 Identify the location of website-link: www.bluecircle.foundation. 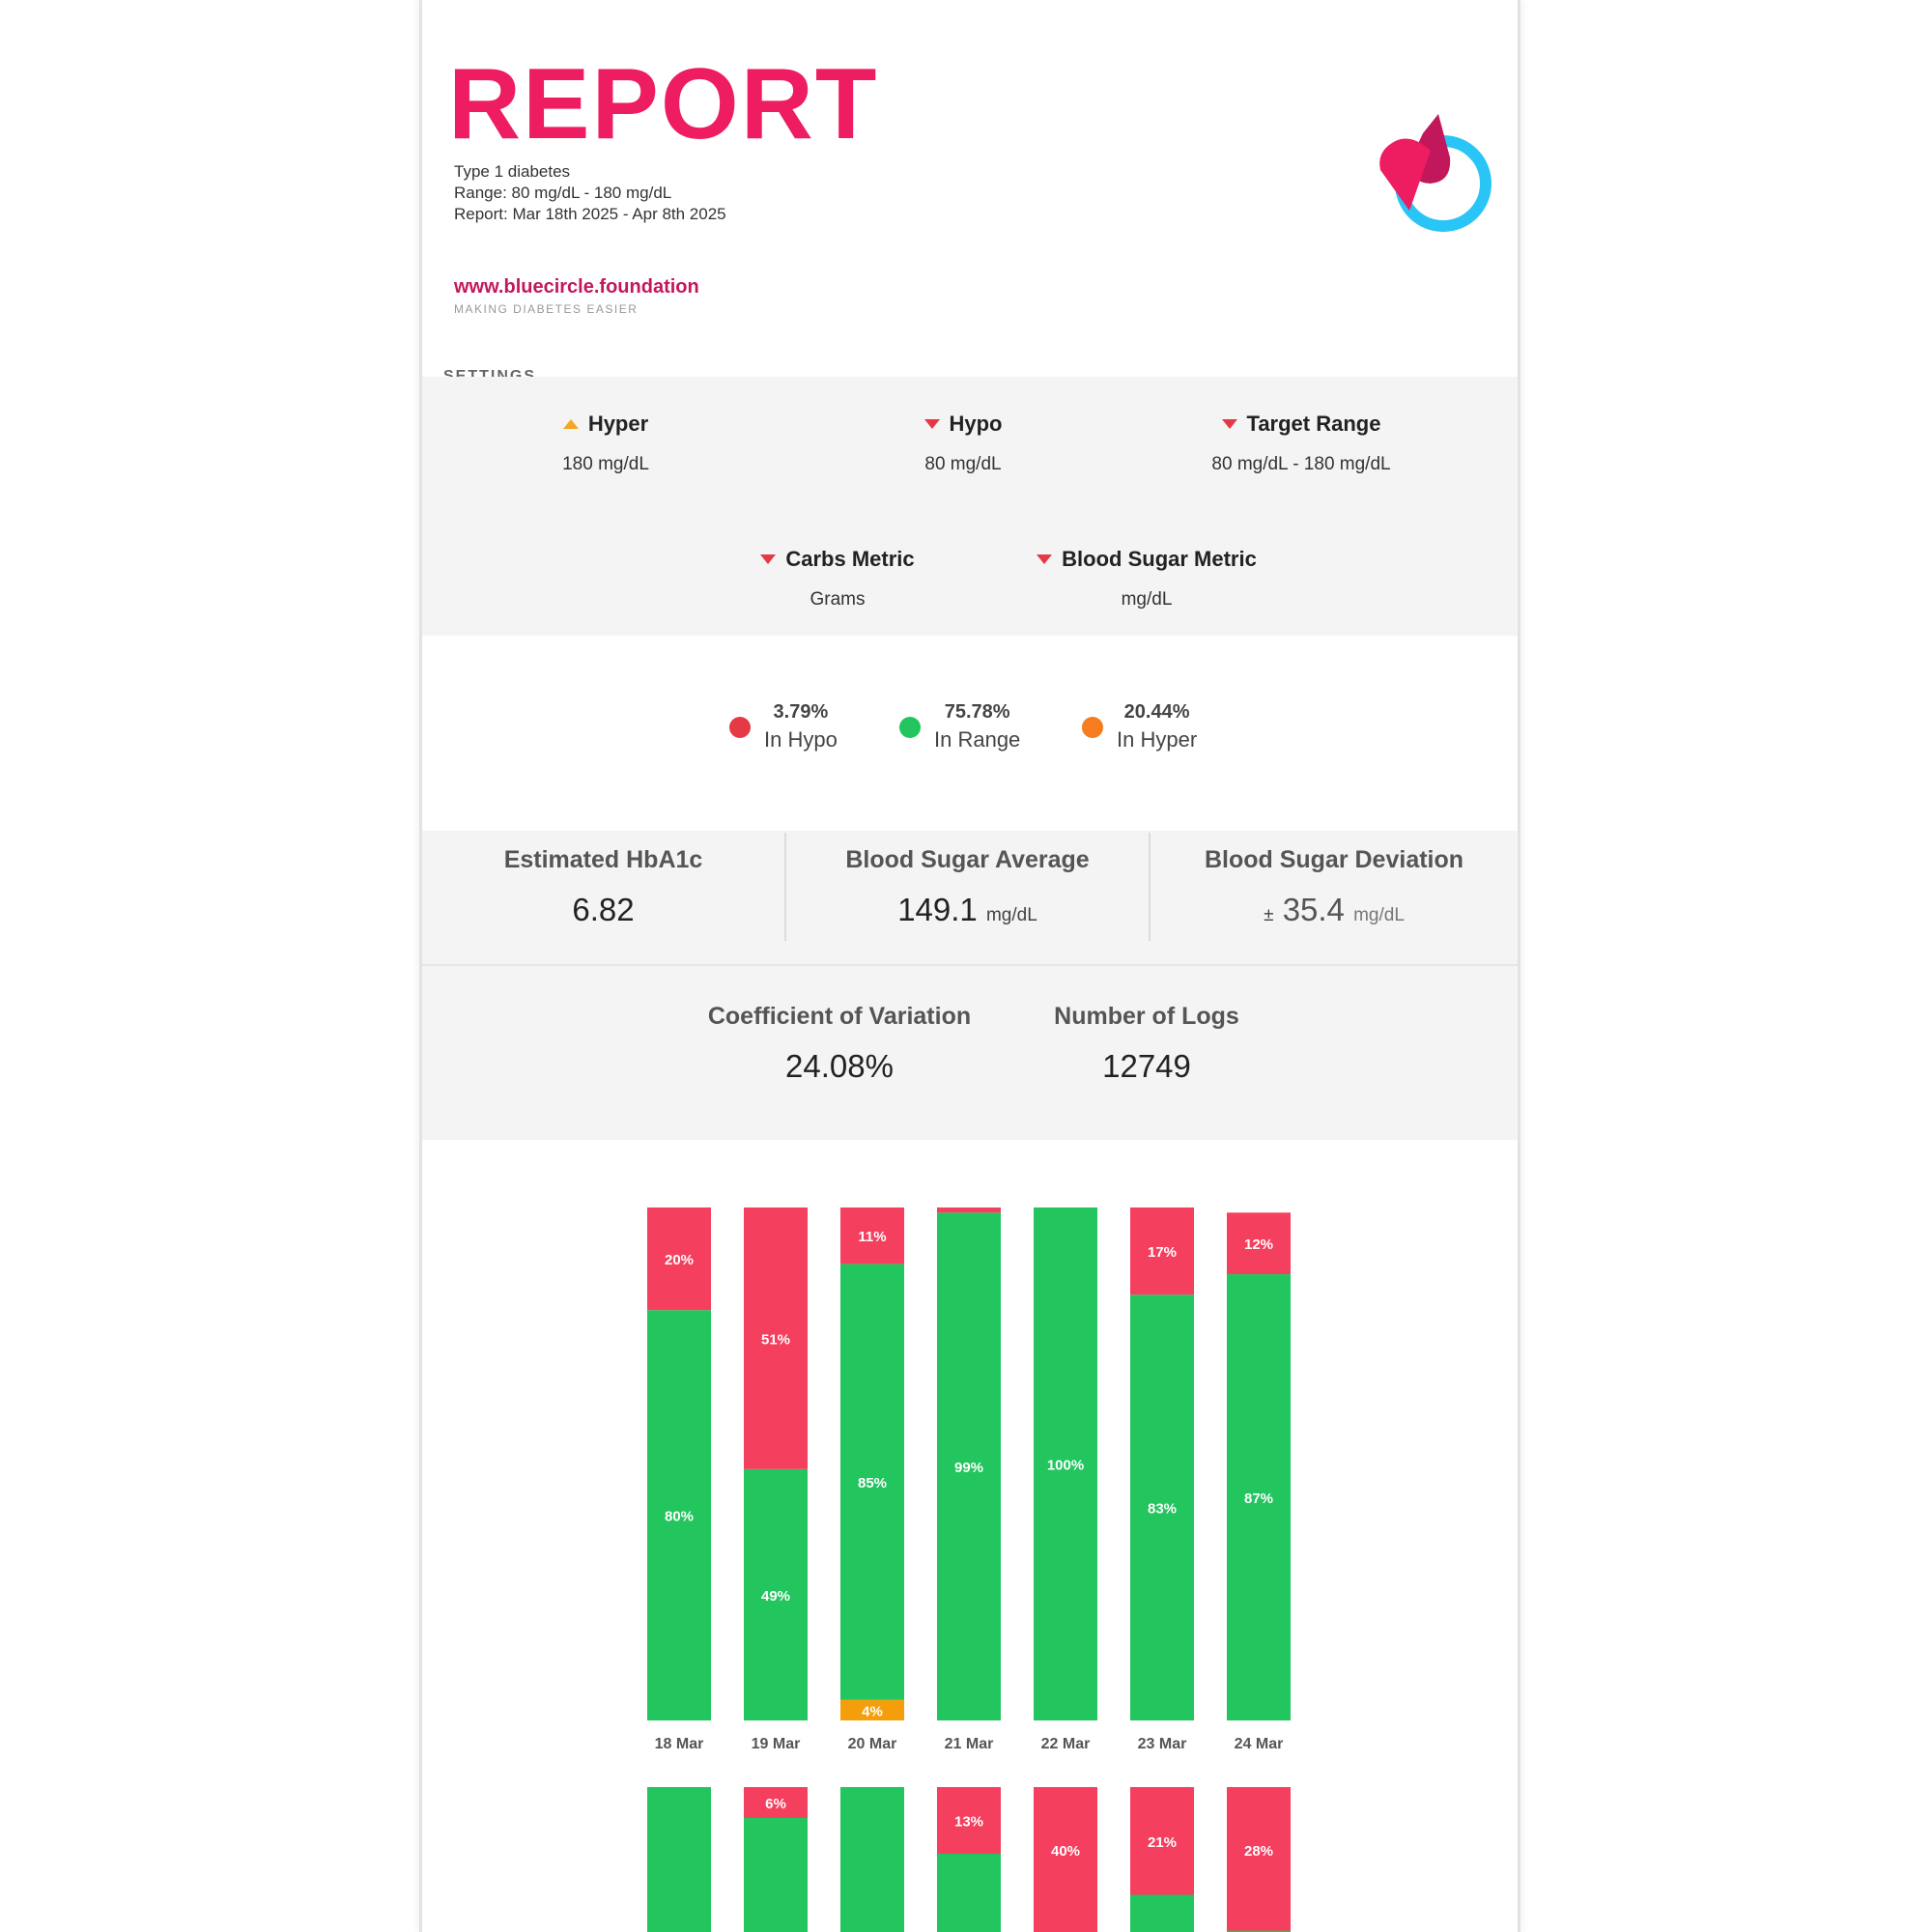
(576, 287).